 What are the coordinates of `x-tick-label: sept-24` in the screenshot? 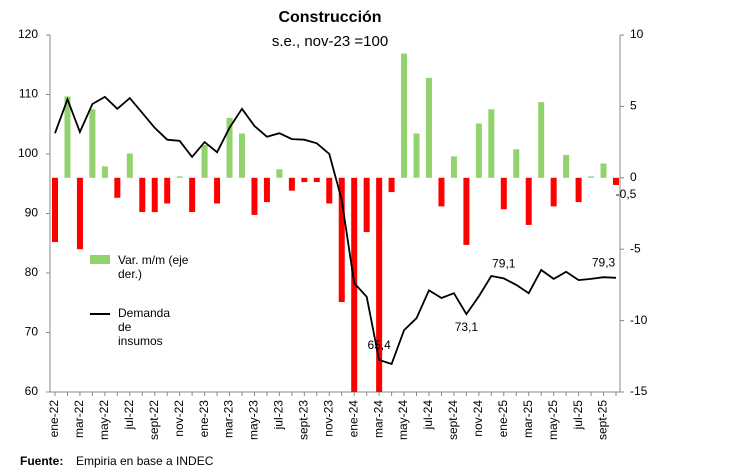 It's located at (453, 420).